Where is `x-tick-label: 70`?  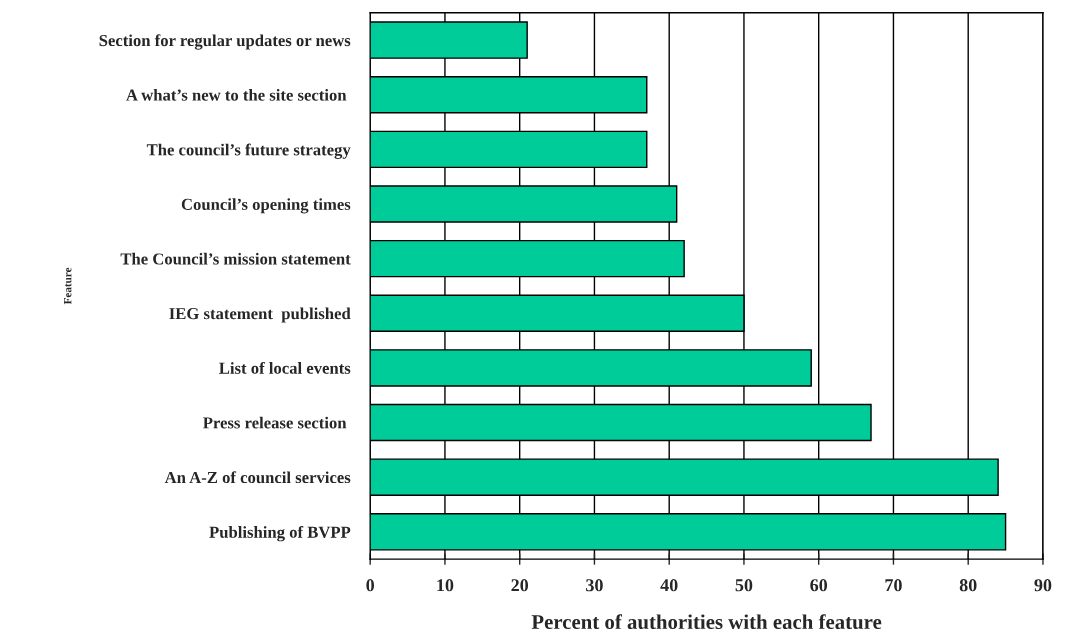 x-tick-label: 70 is located at coordinates (893, 585).